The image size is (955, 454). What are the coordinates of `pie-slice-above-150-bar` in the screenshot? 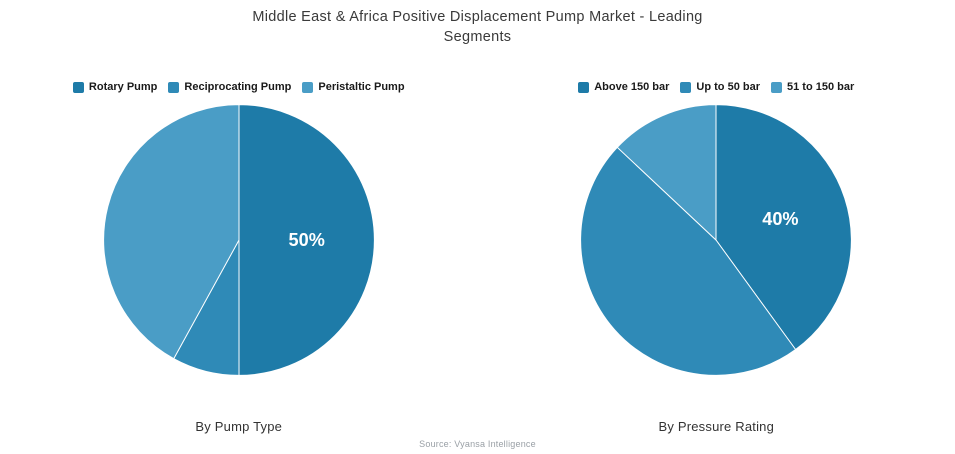 It's located at (784, 227).